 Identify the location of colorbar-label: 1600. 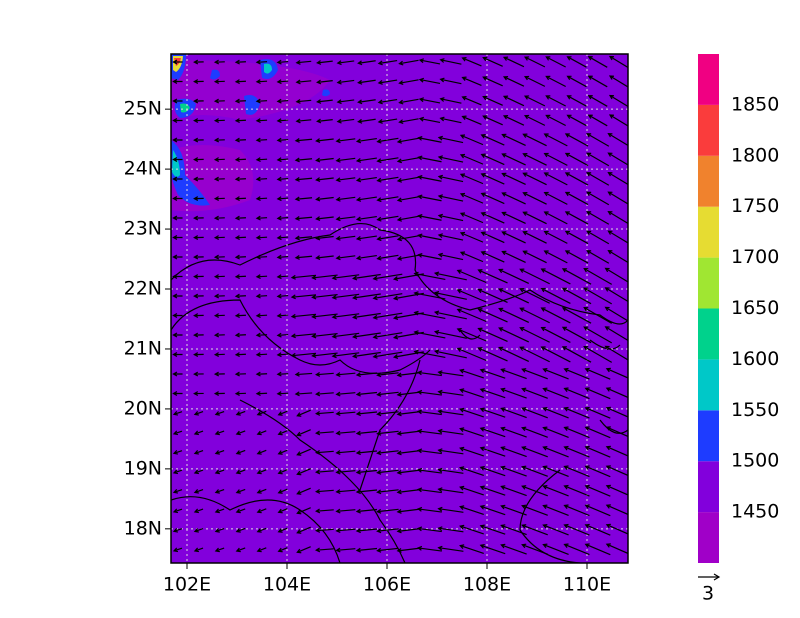
(755, 359).